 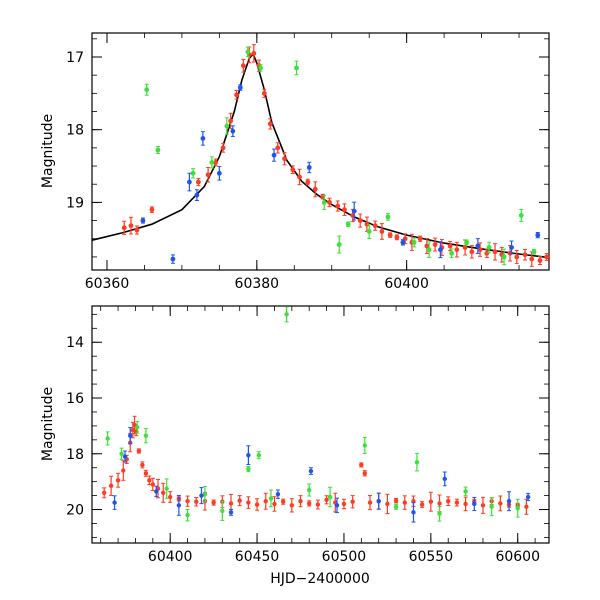 I want to click on y-tick-label: 14, so click(x=75, y=343).